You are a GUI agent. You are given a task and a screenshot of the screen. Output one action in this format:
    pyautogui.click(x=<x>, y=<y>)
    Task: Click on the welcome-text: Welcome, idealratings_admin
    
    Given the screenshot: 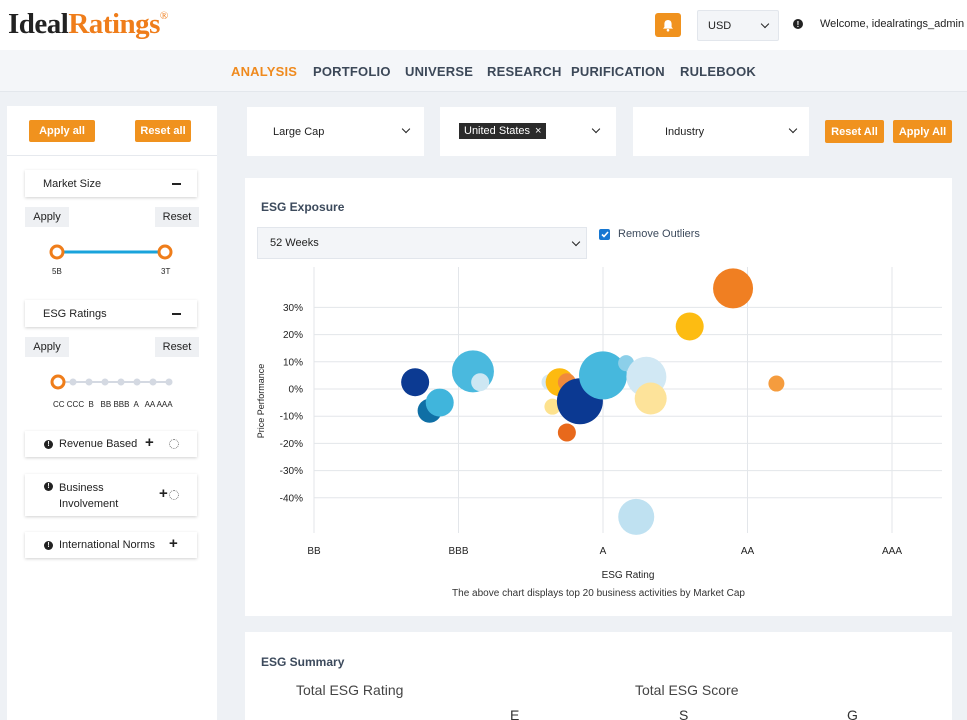 What is the action you would take?
    pyautogui.click(x=892, y=24)
    